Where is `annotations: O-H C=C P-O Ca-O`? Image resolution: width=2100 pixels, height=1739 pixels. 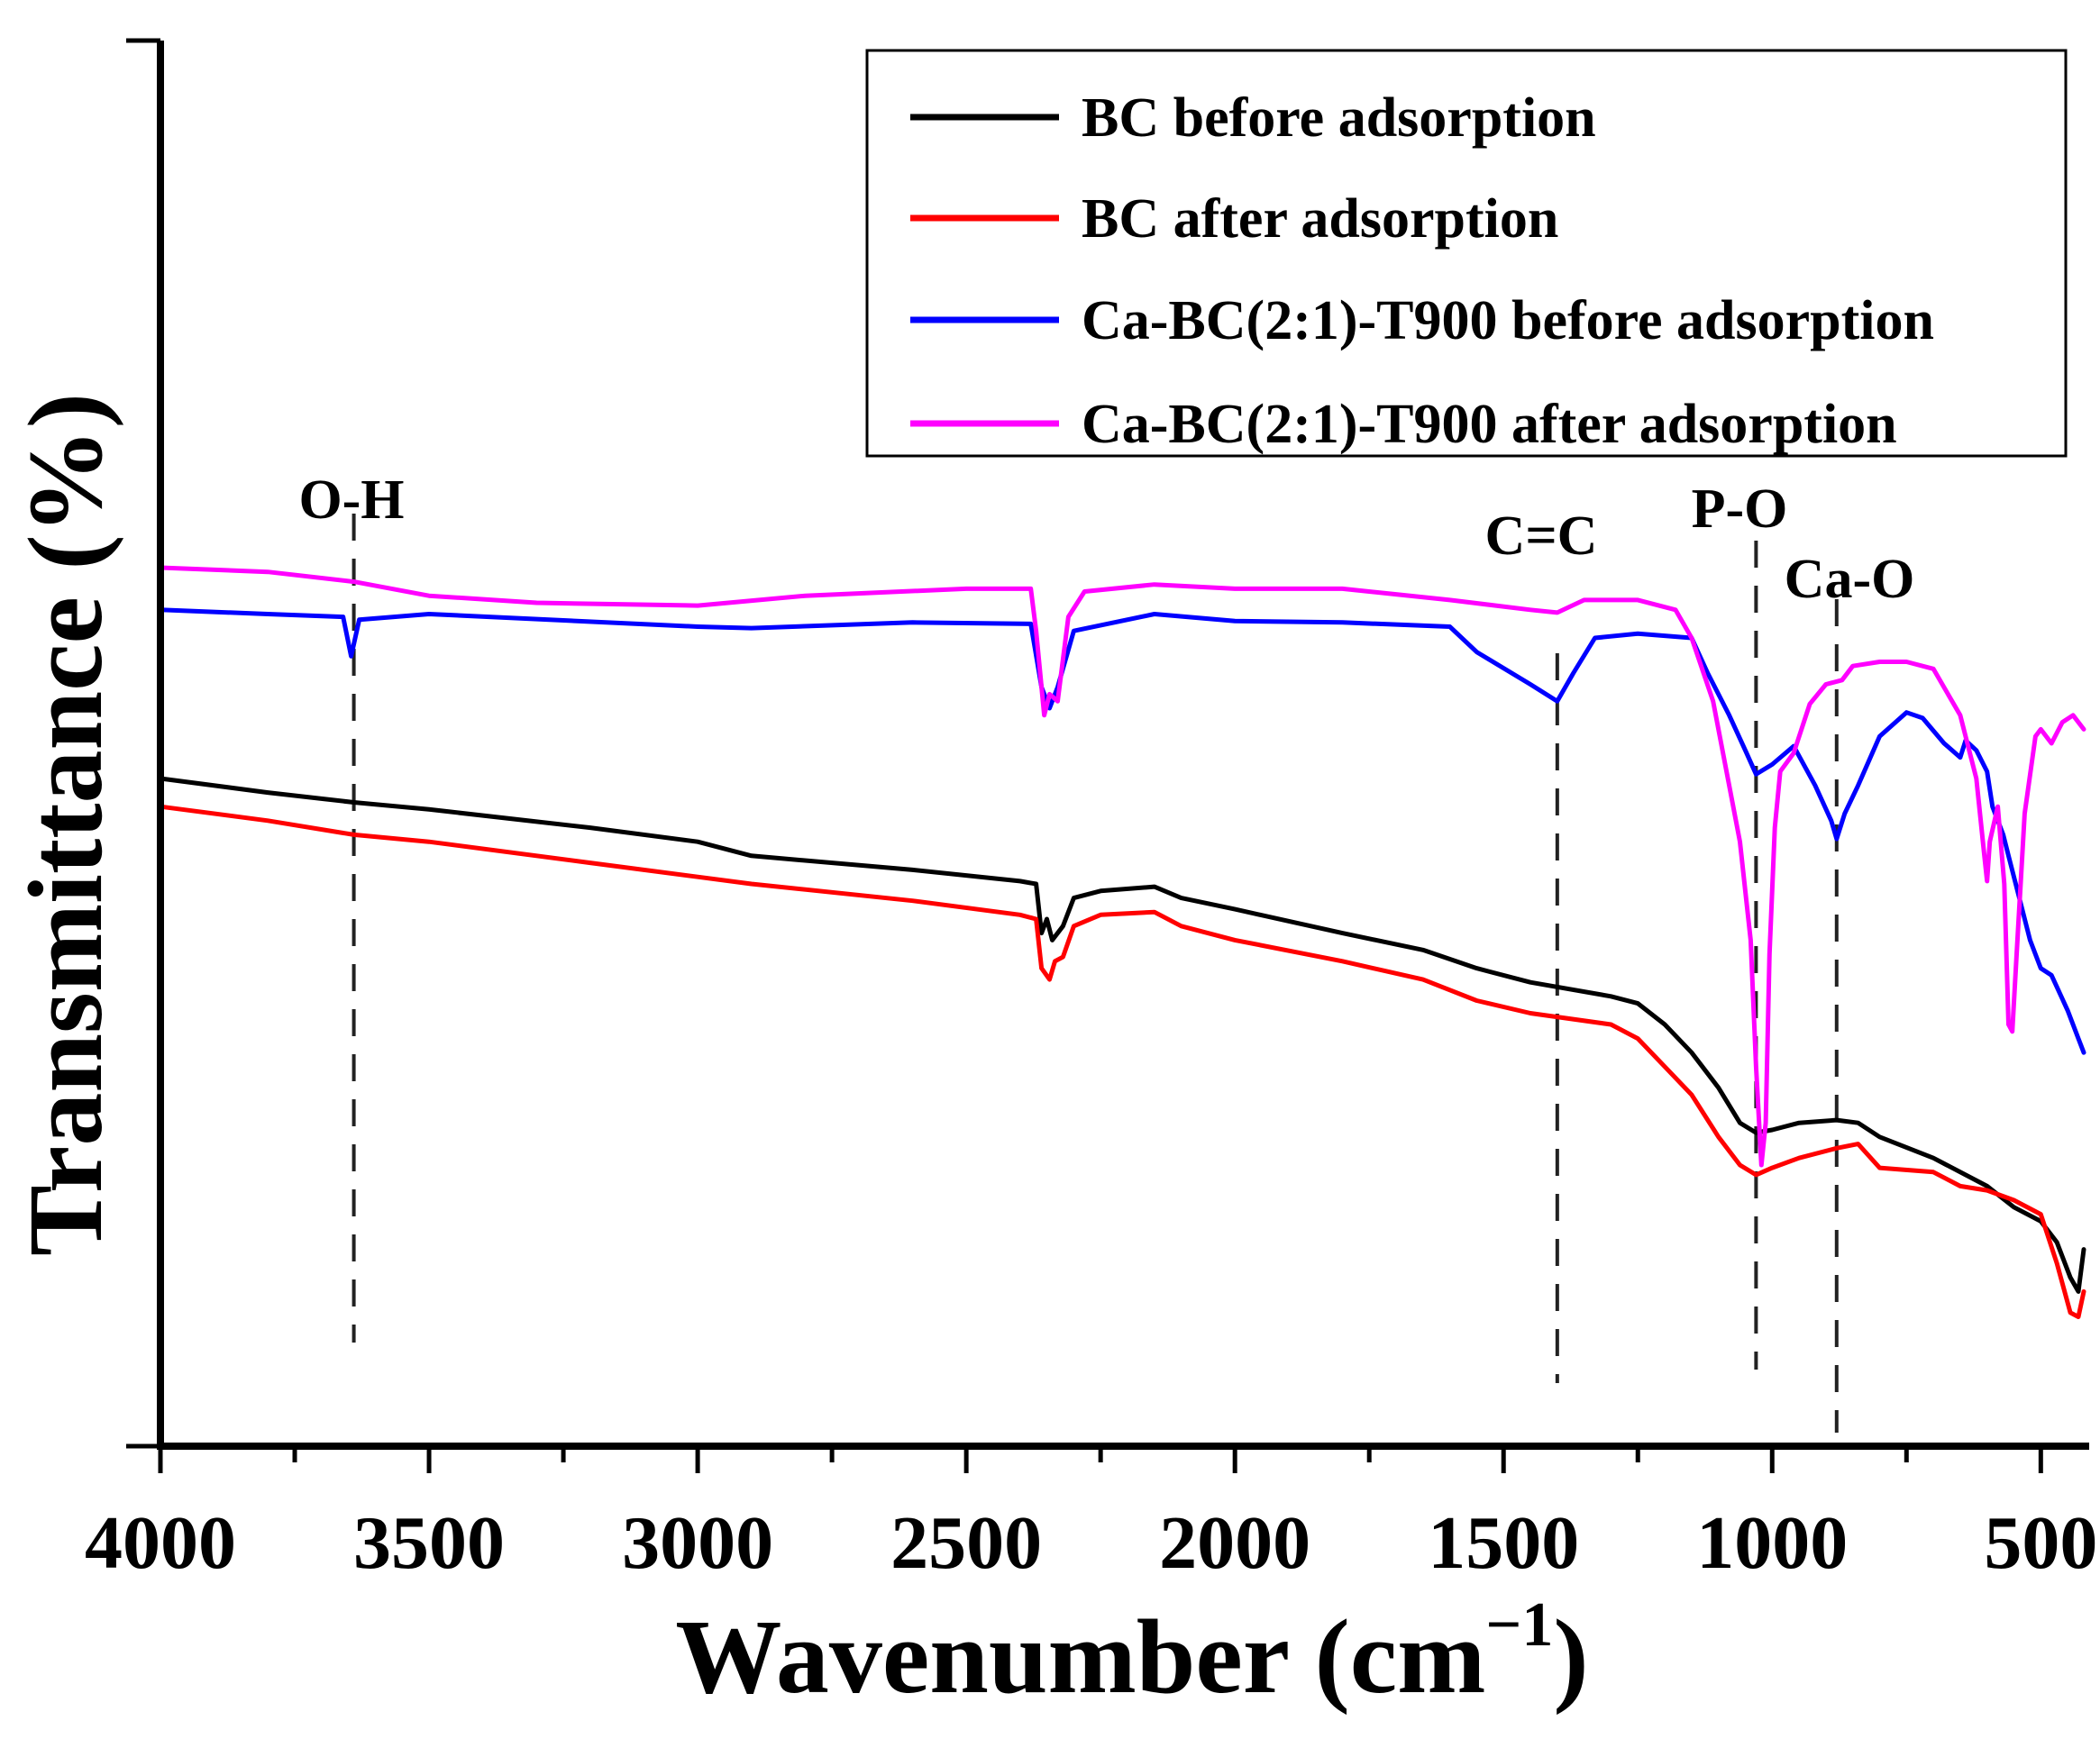
annotations: O-H C=C P-O Ca-O is located at coordinates (1106, 539).